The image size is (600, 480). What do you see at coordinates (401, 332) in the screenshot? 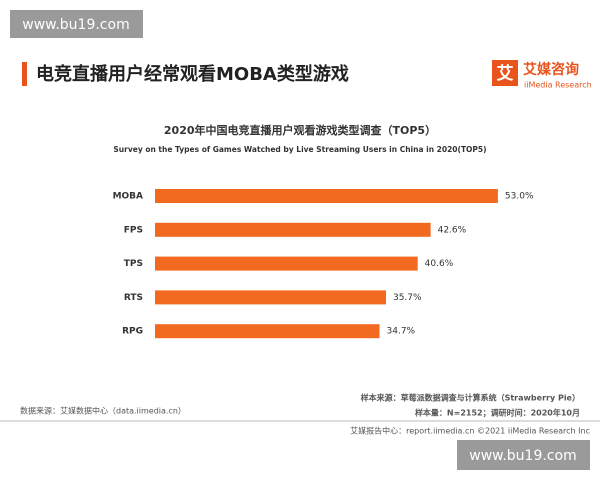
I see `value-label: 34.7%` at bounding box center [401, 332].